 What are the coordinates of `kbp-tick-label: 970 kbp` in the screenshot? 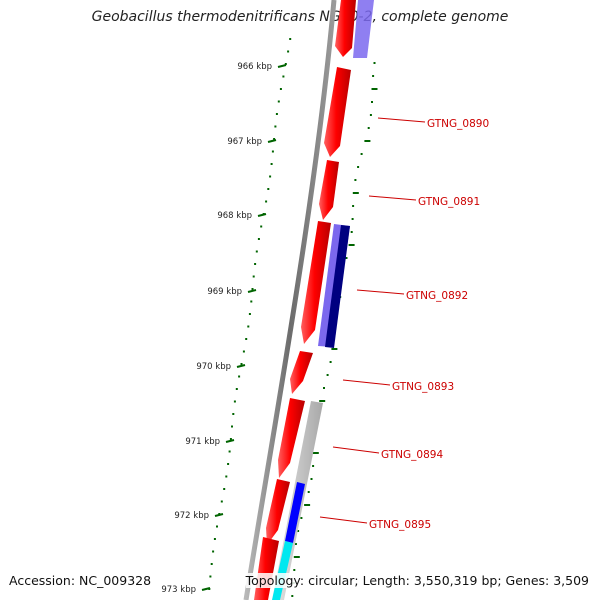 It's located at (213, 367).